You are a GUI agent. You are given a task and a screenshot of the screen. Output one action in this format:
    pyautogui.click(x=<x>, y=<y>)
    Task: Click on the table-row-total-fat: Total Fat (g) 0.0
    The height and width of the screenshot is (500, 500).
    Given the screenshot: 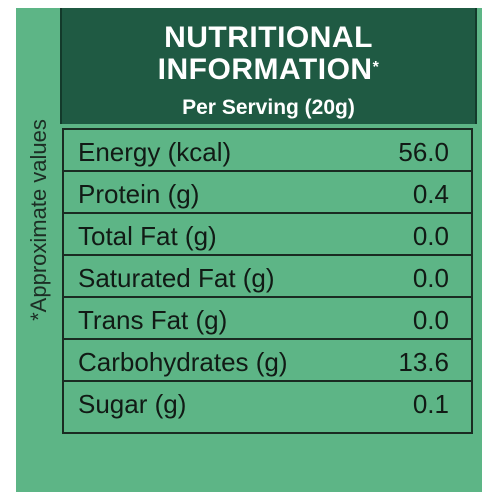 What is the action you would take?
    pyautogui.click(x=267, y=235)
    